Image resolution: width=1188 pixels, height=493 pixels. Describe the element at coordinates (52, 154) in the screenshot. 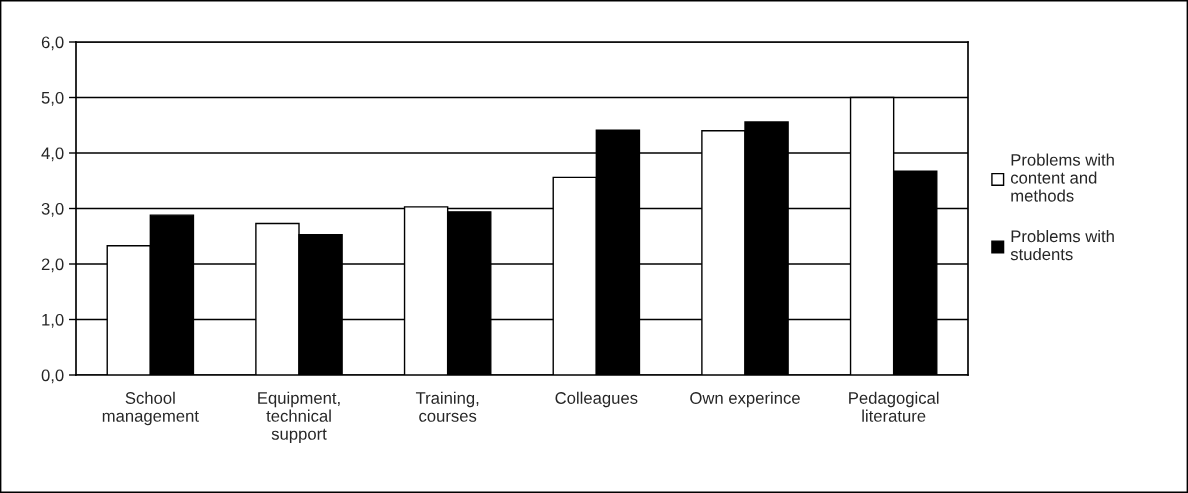

I see `y-tick-label: 4,0` at that location.